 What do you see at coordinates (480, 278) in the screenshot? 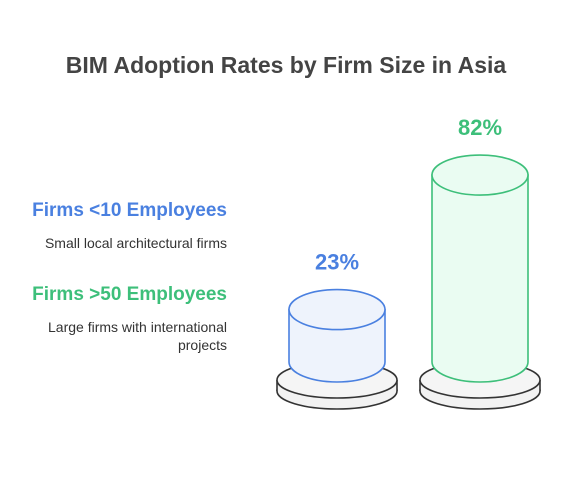
I see `bar-cylinder-body` at bounding box center [480, 278].